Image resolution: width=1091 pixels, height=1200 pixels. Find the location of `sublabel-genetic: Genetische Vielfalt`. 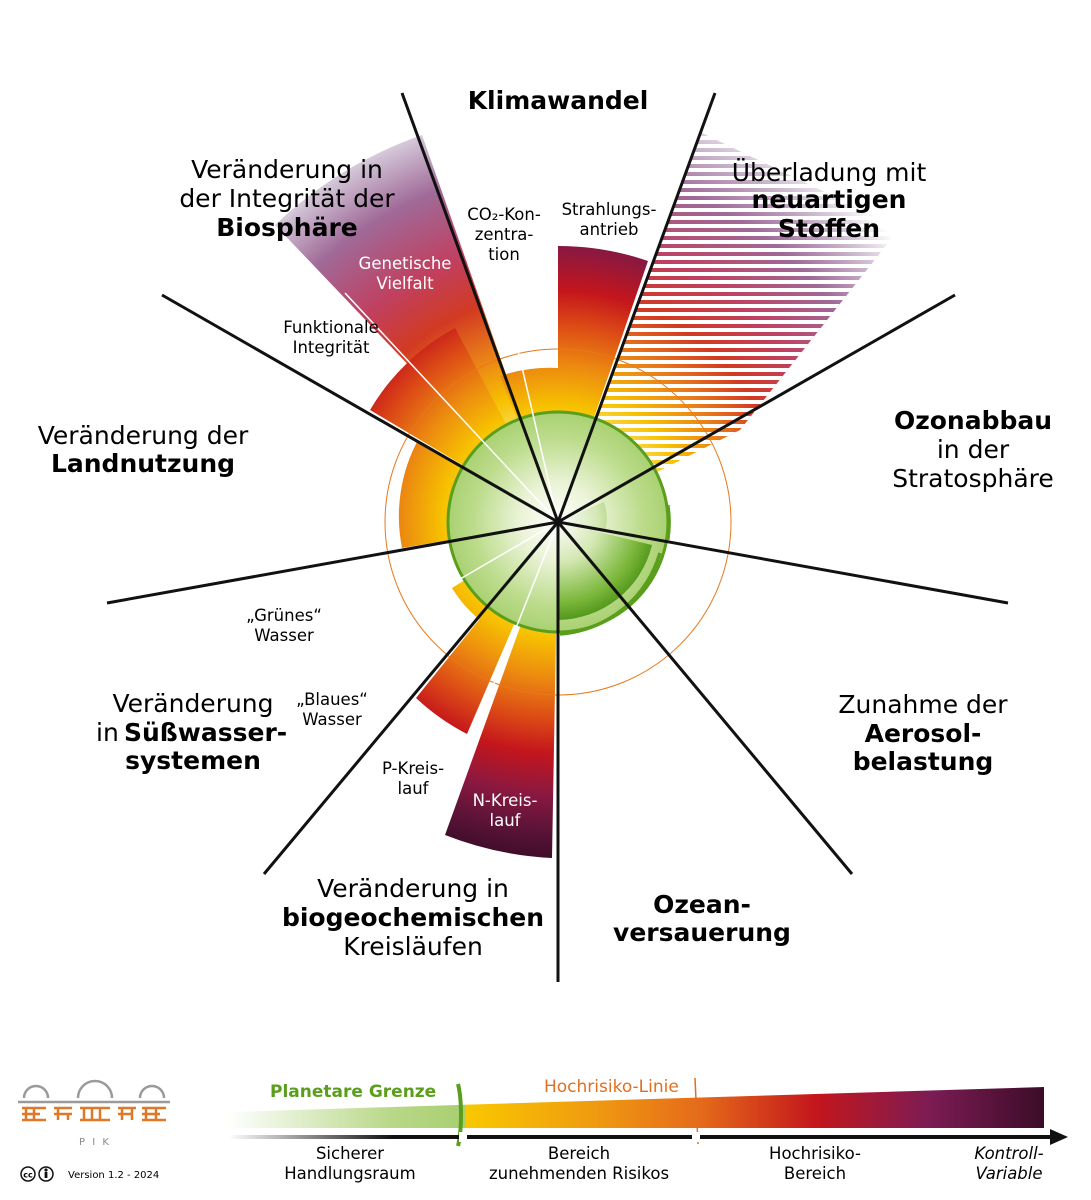

sublabel-genetic: Genetische Vielfalt is located at coordinates (405, 273).